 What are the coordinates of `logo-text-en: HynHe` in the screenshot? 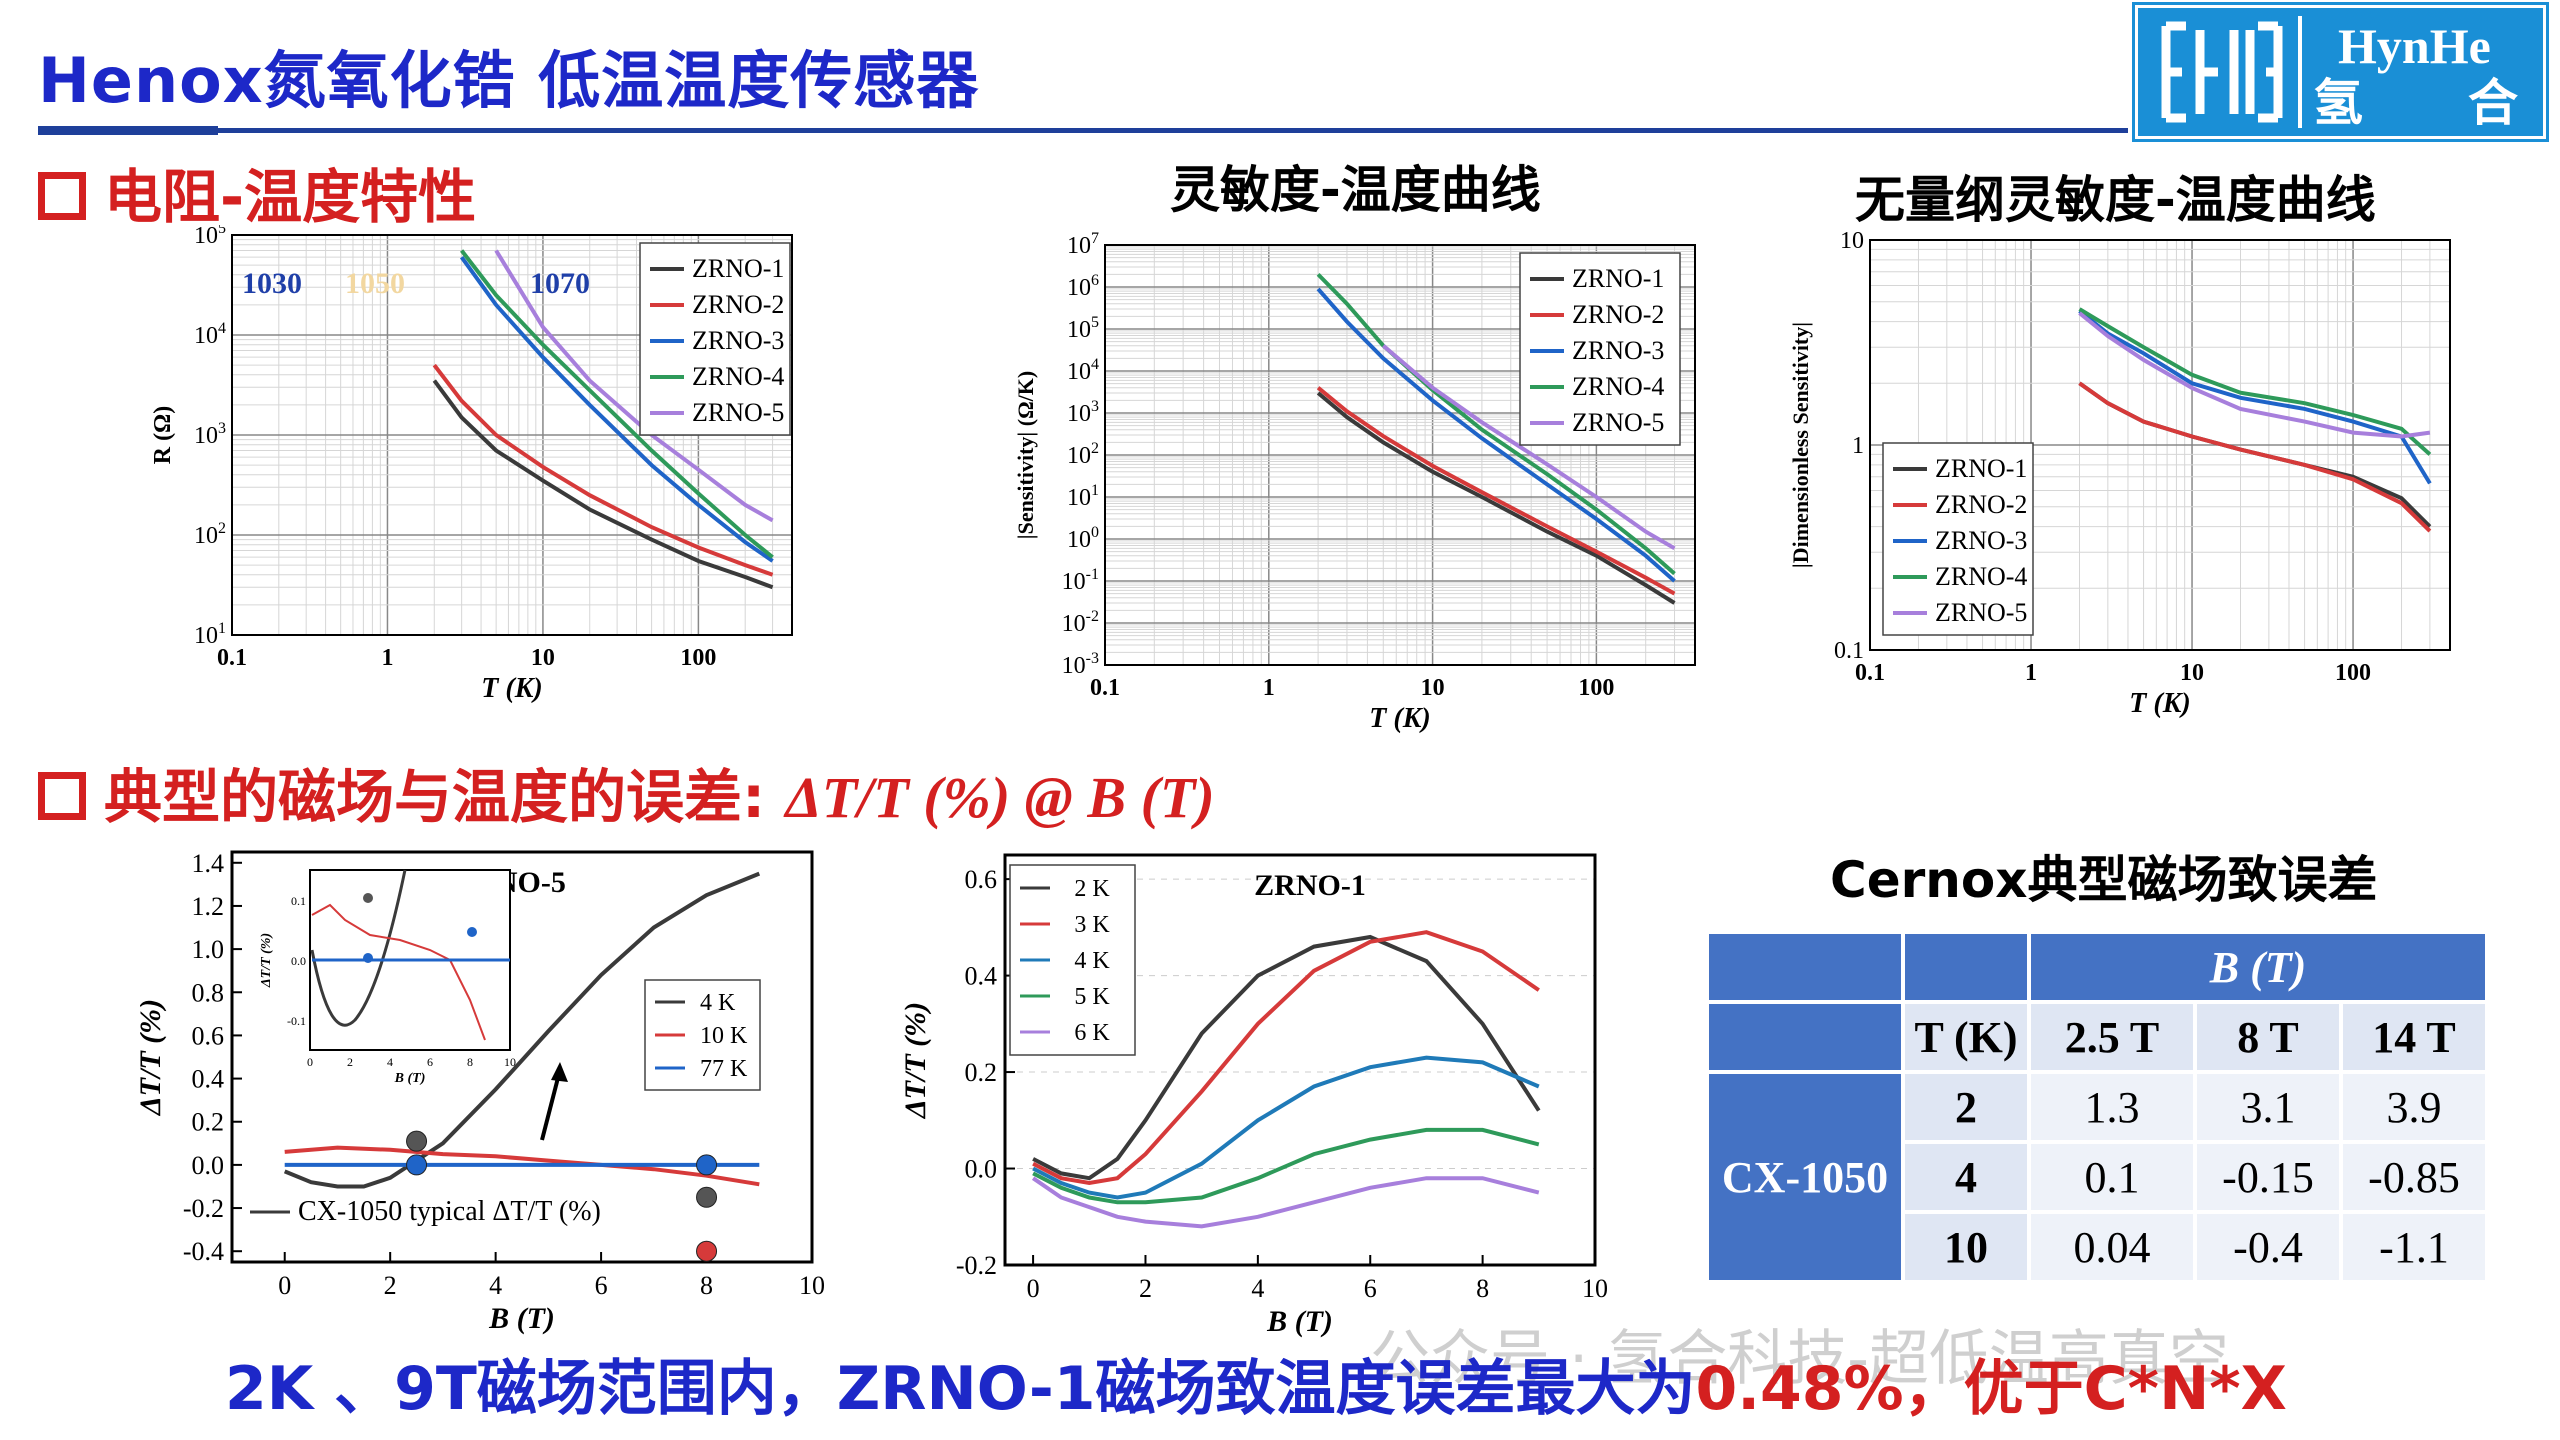 It's located at (2414, 46).